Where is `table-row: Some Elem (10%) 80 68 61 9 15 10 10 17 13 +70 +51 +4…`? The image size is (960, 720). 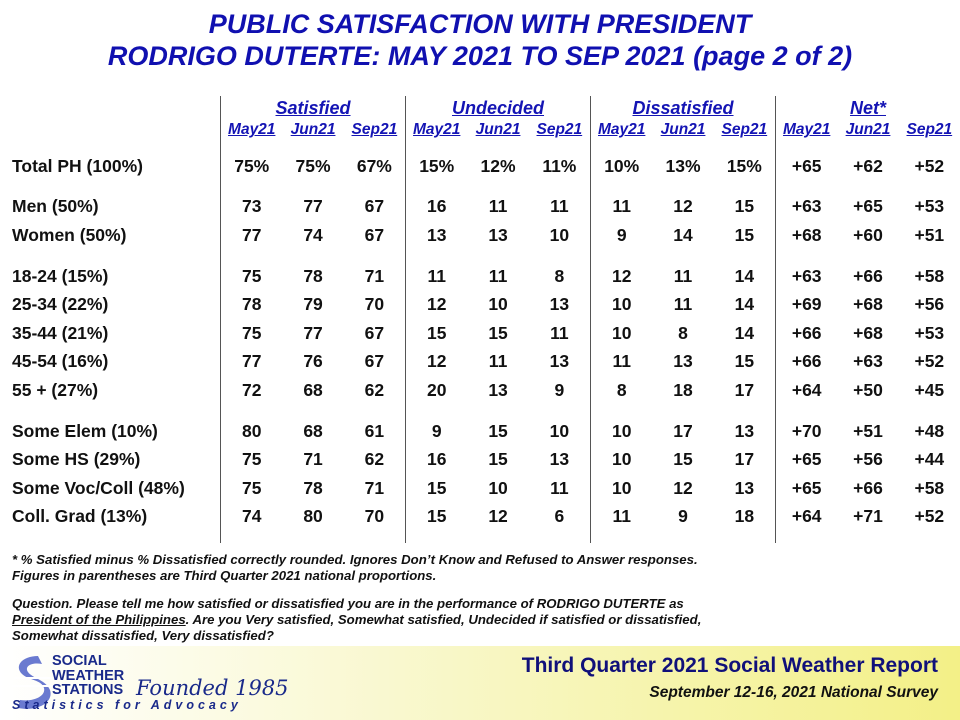
table-row: Some Elem (10%) 80 68 61 9 15 10 10 17 13 +70 +51 +4… is located at coordinates (484, 431).